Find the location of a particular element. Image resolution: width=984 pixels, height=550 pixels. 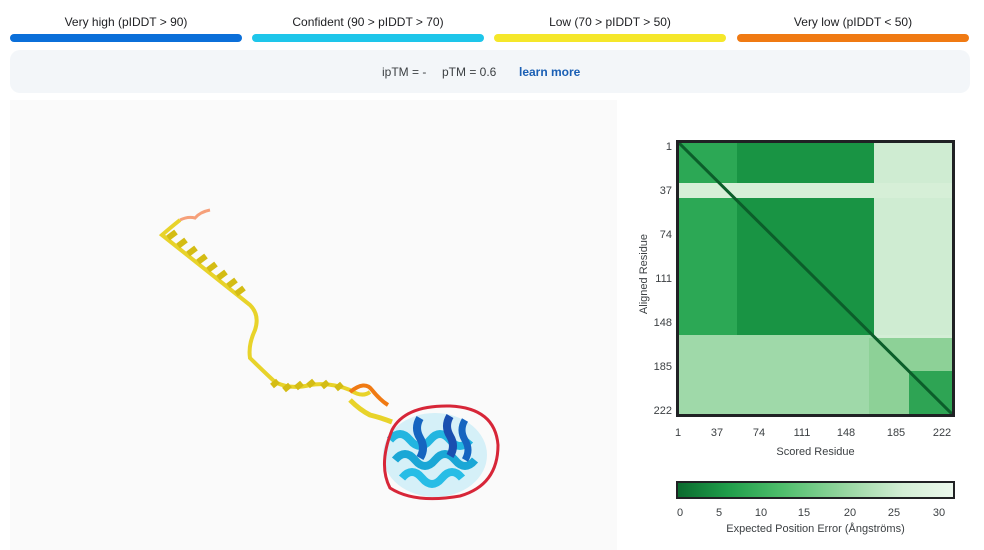

iptm-value: ipTM = - is located at coordinates (404, 72).